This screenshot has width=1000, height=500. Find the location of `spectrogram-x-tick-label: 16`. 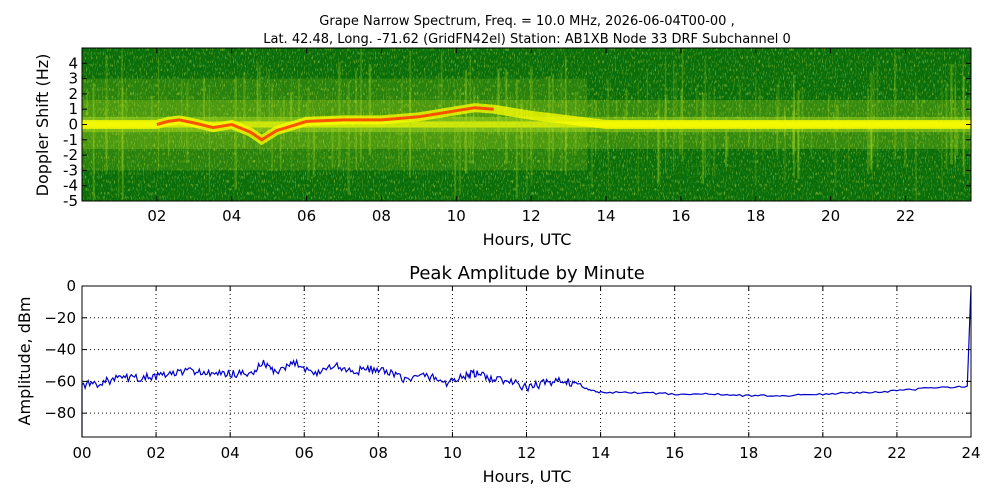

spectrogram-x-tick-label: 16 is located at coordinates (680, 216).